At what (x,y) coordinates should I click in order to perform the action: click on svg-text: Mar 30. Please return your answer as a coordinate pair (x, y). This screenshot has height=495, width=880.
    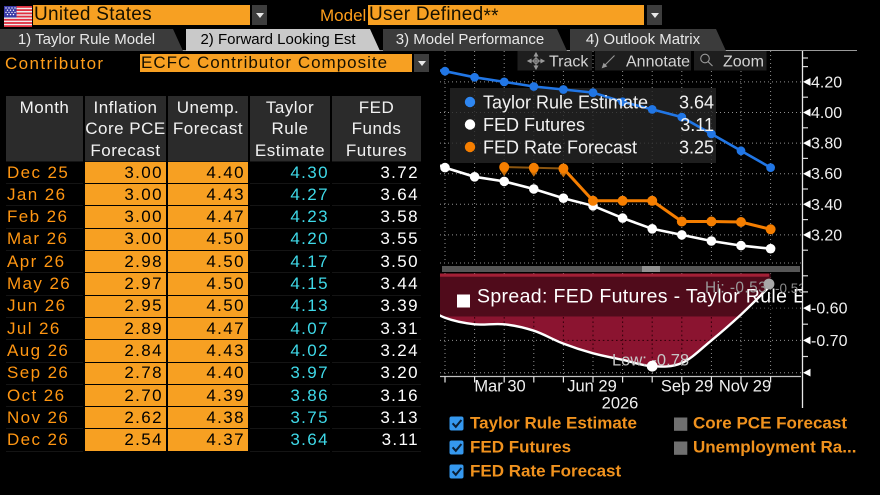
    Looking at the image, I should click on (499, 387).